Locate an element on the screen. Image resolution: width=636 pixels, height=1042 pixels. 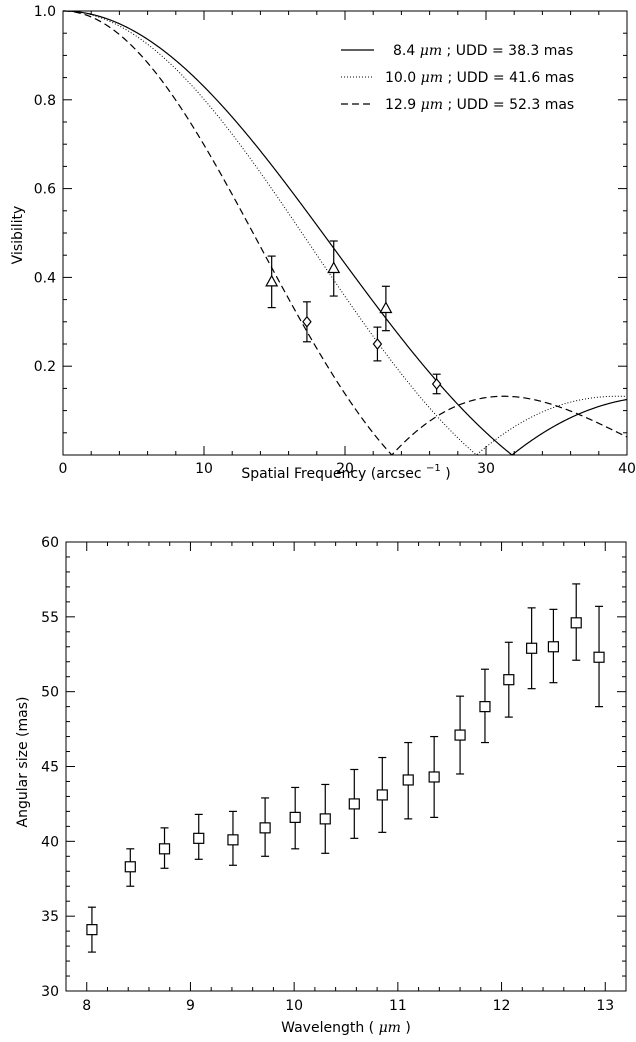
y-tick-label: 1.0 is located at coordinates (45, 12).